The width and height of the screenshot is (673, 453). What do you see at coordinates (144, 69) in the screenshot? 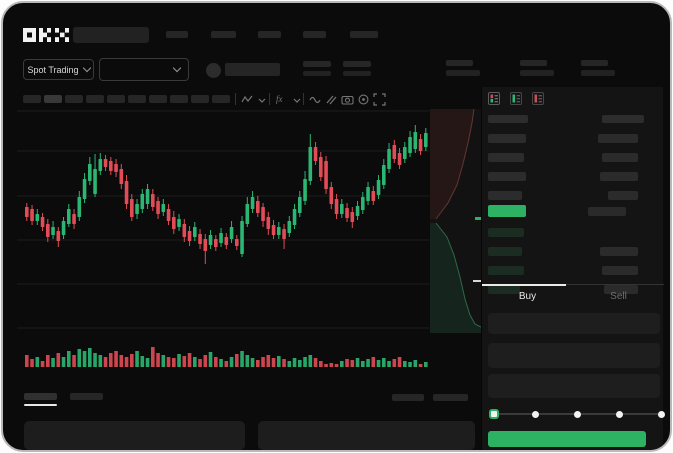
I see `pair-selector-dropdown` at bounding box center [144, 69].